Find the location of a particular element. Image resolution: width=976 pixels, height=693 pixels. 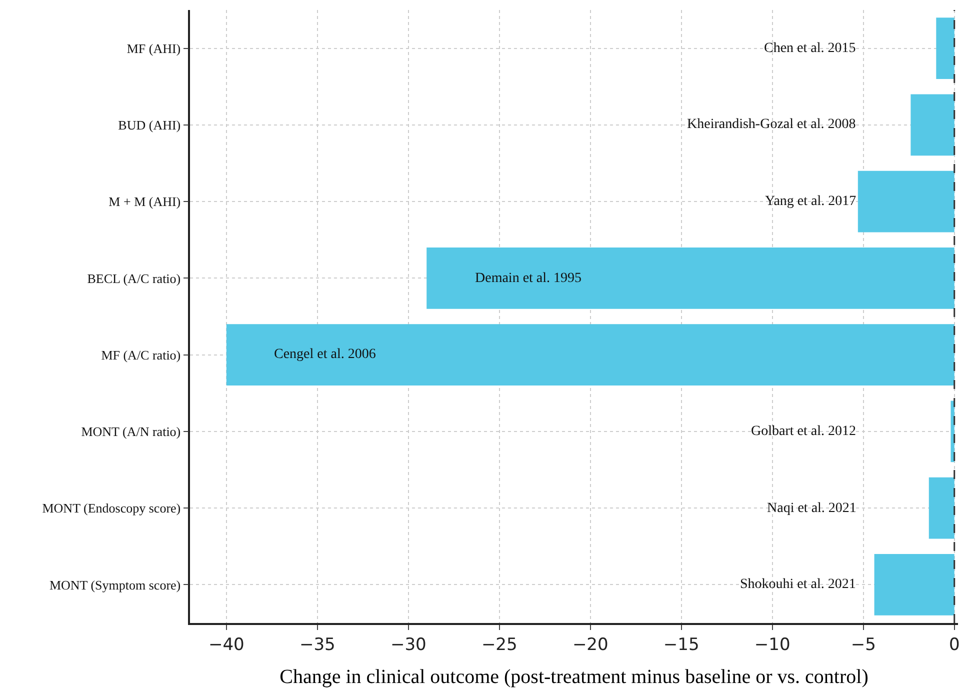

annotation: Naqi et al. 2021 is located at coordinates (811, 508).